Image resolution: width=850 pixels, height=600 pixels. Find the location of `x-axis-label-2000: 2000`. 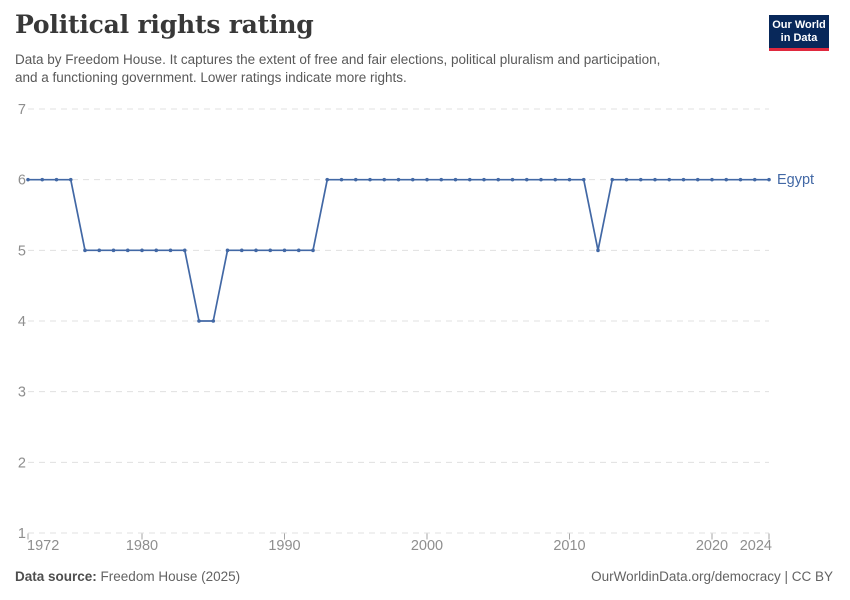

x-axis-label-2000: 2000 is located at coordinates (427, 546).